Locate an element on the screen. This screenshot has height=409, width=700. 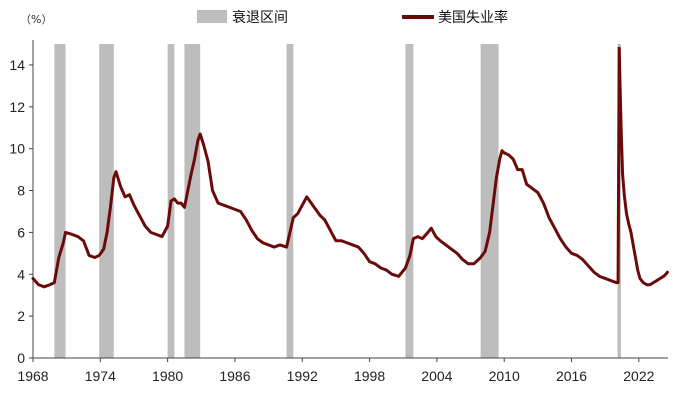
legend-recession-swatch is located at coordinates (212, 16).